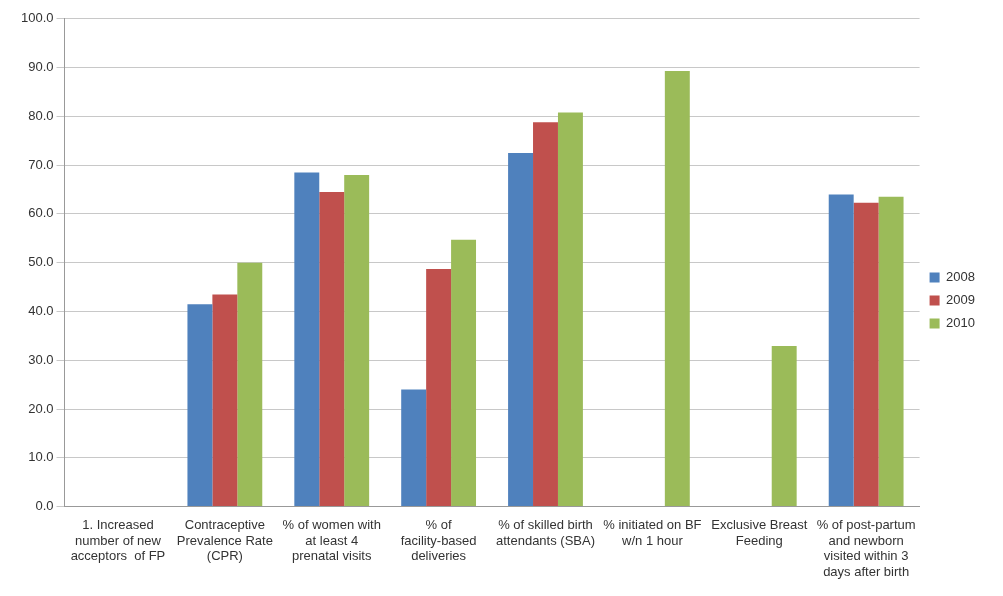 The image size is (1003, 596). What do you see at coordinates (41, 67) in the screenshot?
I see `y-tick-label: 90.0` at bounding box center [41, 67].